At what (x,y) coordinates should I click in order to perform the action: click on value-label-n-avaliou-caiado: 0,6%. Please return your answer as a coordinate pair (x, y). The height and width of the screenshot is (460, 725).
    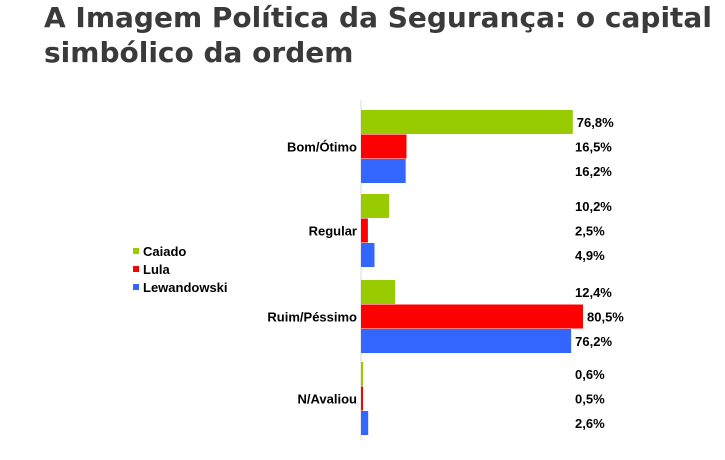
    Looking at the image, I should click on (590, 374).